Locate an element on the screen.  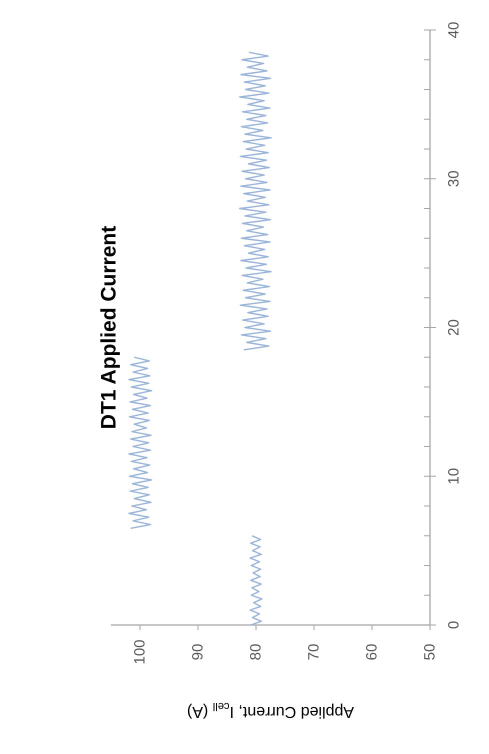
y-tick-label: 10 is located at coordinates (454, 476).